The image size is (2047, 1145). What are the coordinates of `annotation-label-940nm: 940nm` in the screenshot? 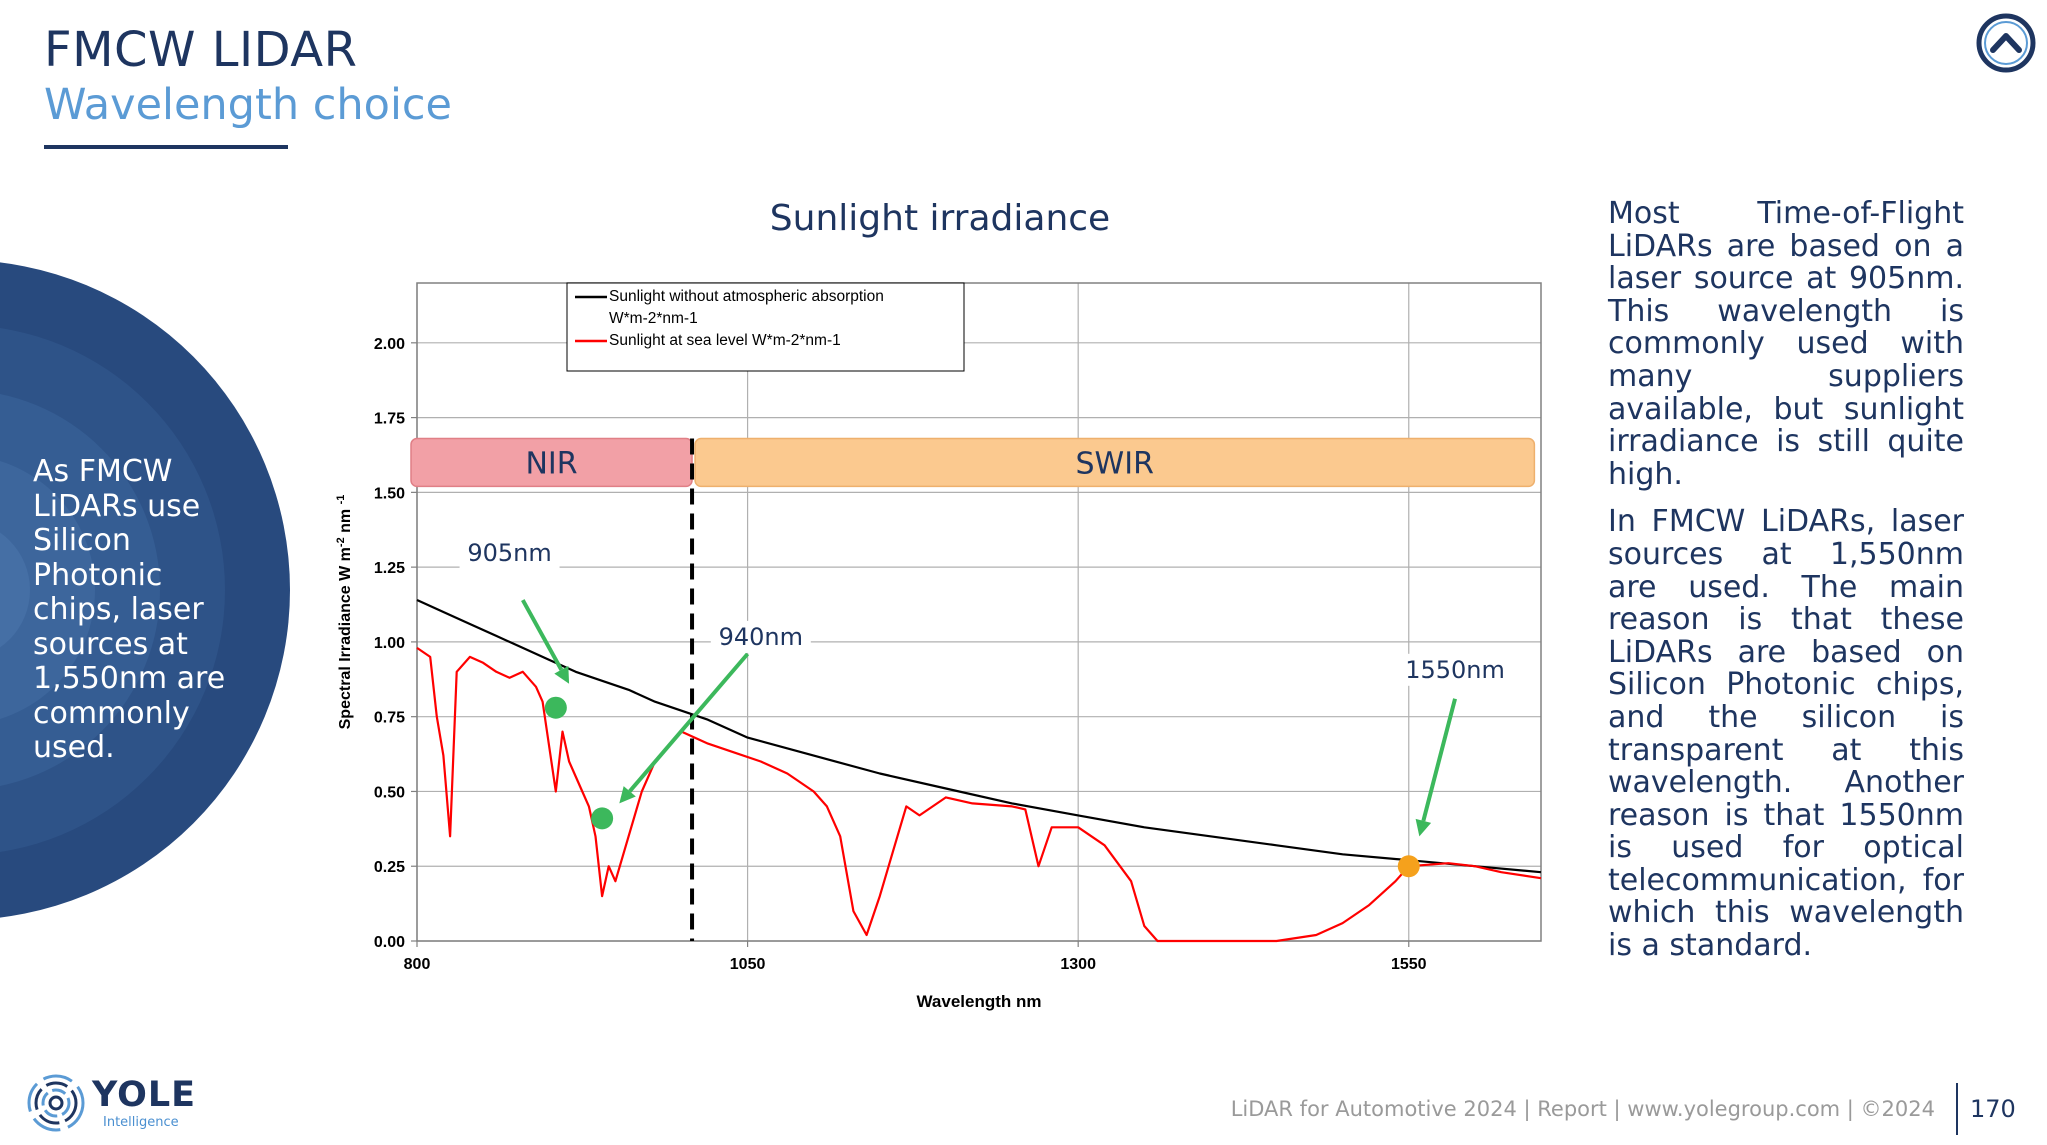 It's located at (761, 637).